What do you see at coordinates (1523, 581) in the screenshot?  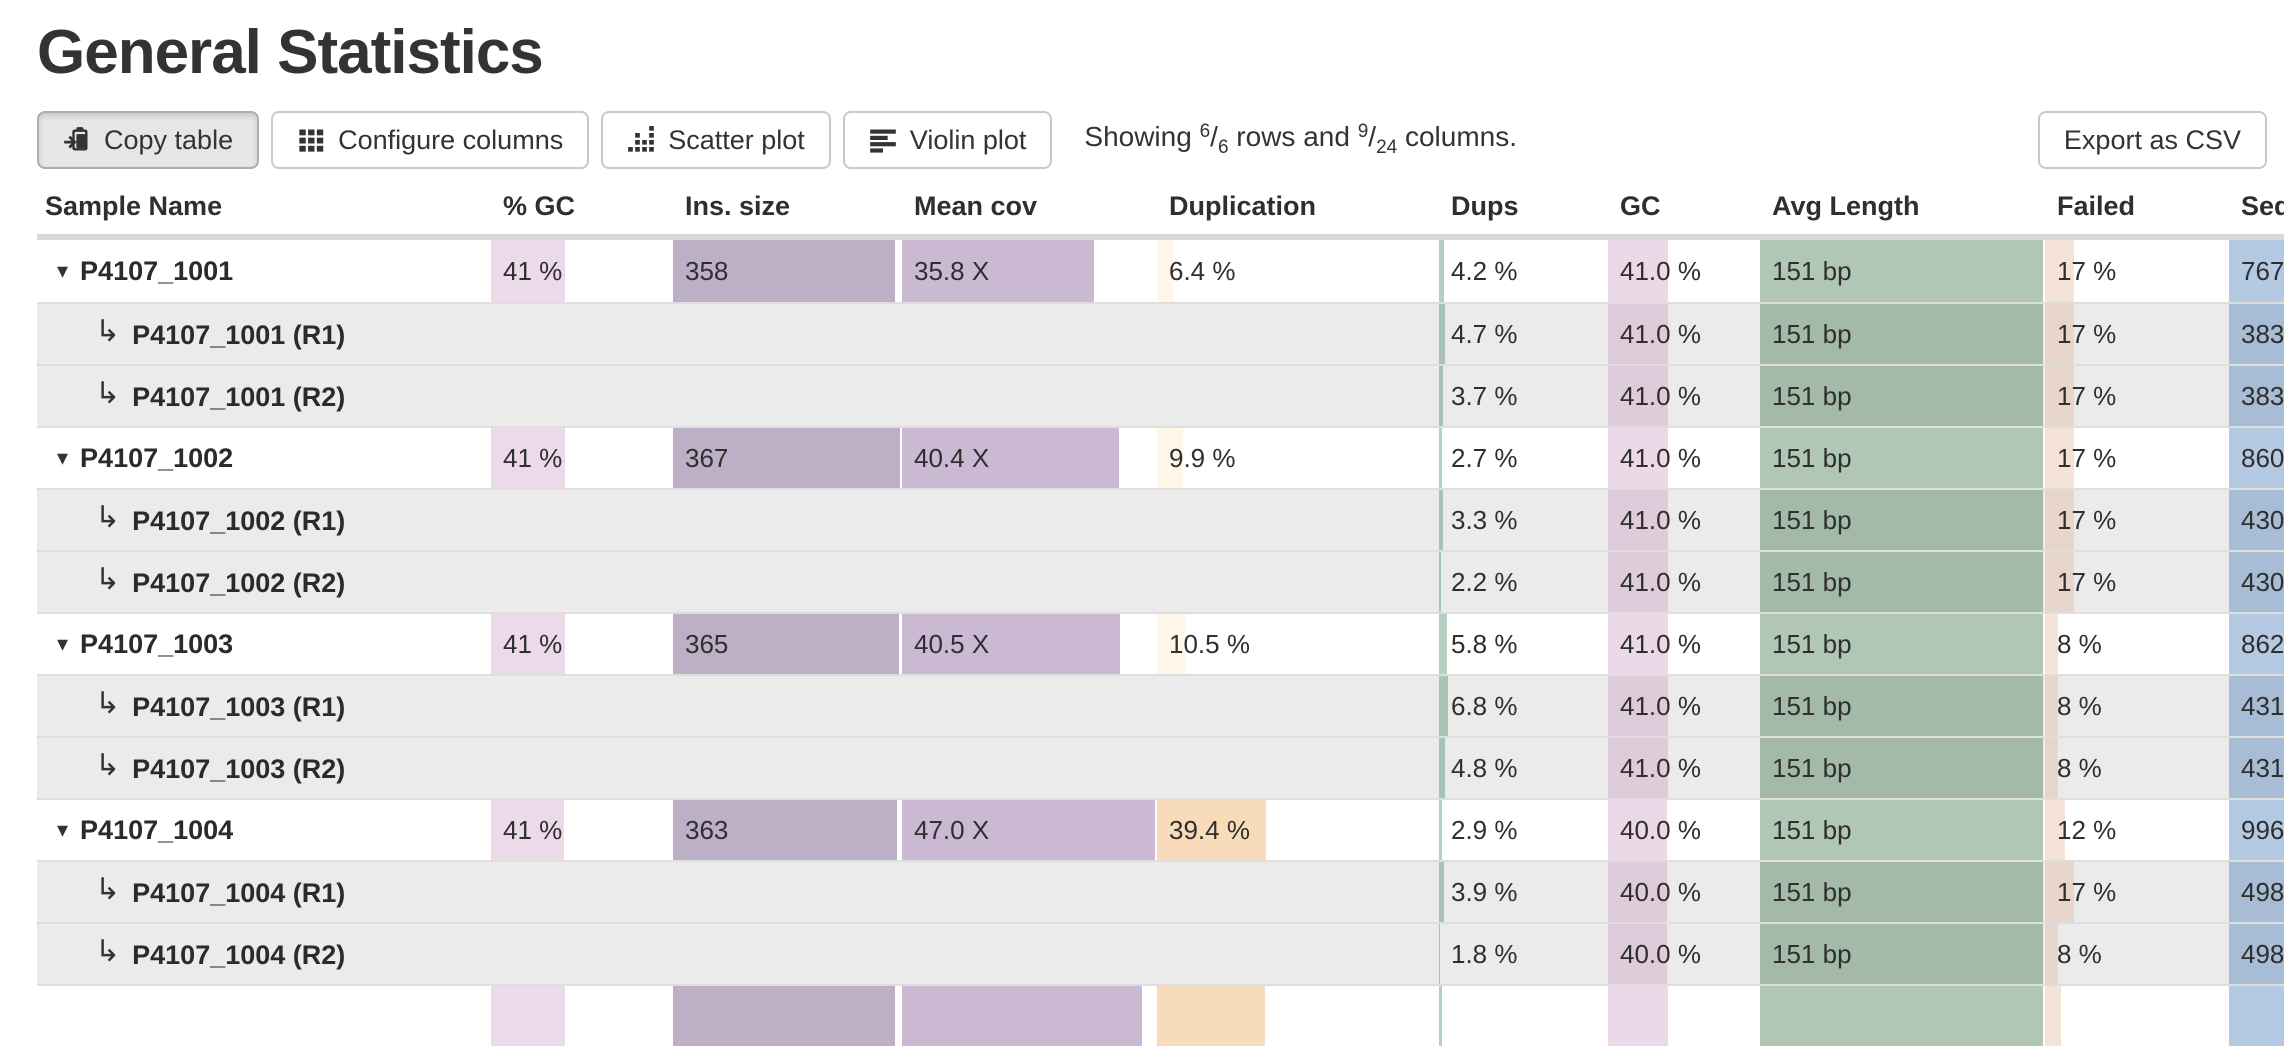 I see `cell-dups: 2.2 %` at bounding box center [1523, 581].